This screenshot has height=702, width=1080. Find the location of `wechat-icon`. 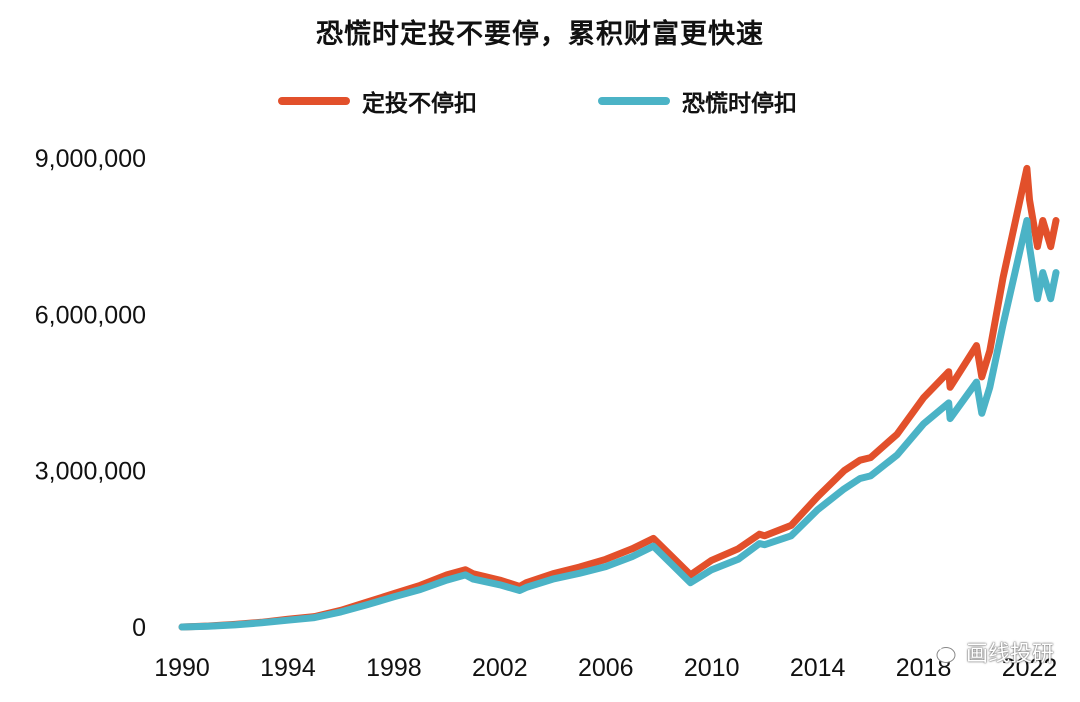

wechat-icon is located at coordinates (940, 651).